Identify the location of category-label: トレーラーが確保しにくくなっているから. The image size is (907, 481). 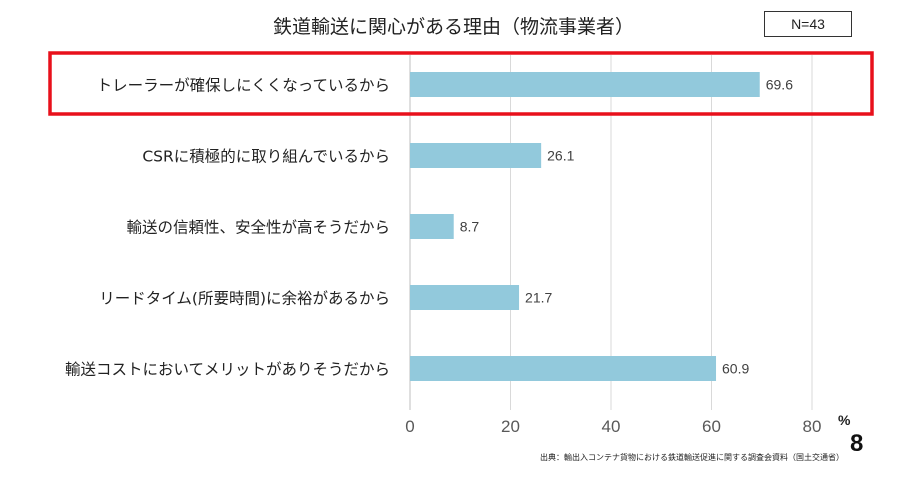
(243, 86).